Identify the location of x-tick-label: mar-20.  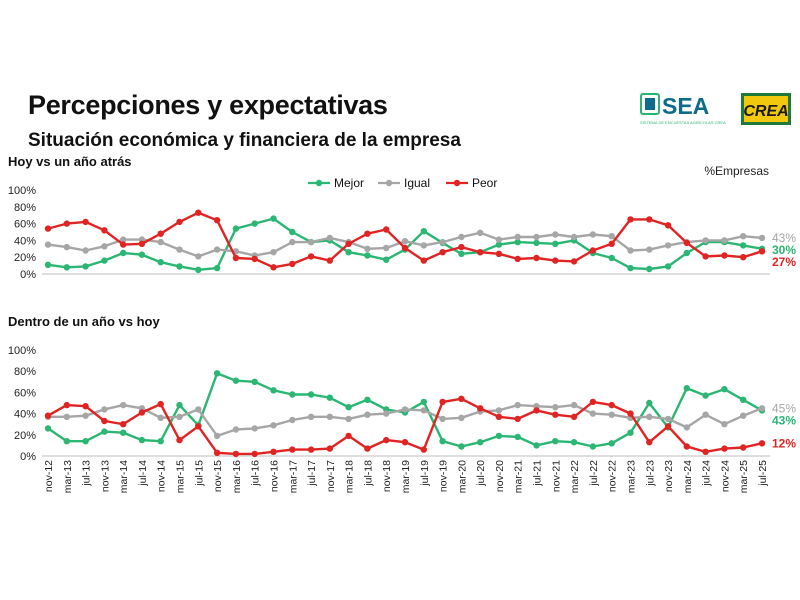
(462, 476).